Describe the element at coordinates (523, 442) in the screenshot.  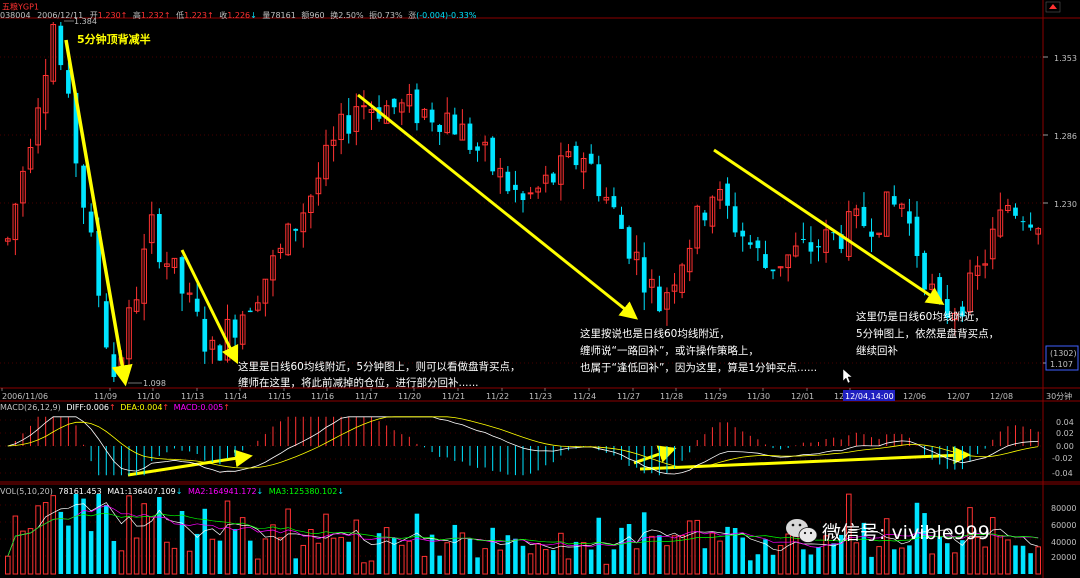
I see `macd-dea-line` at that location.